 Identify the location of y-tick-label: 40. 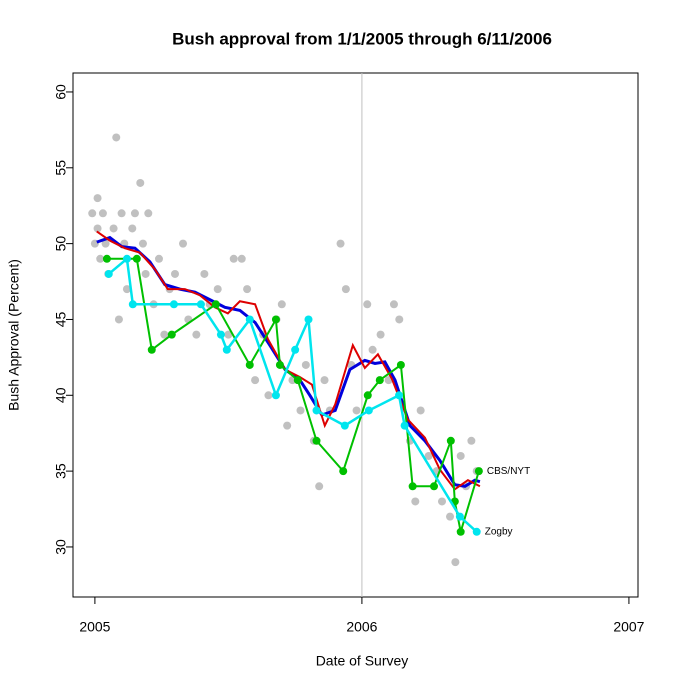
(61, 395).